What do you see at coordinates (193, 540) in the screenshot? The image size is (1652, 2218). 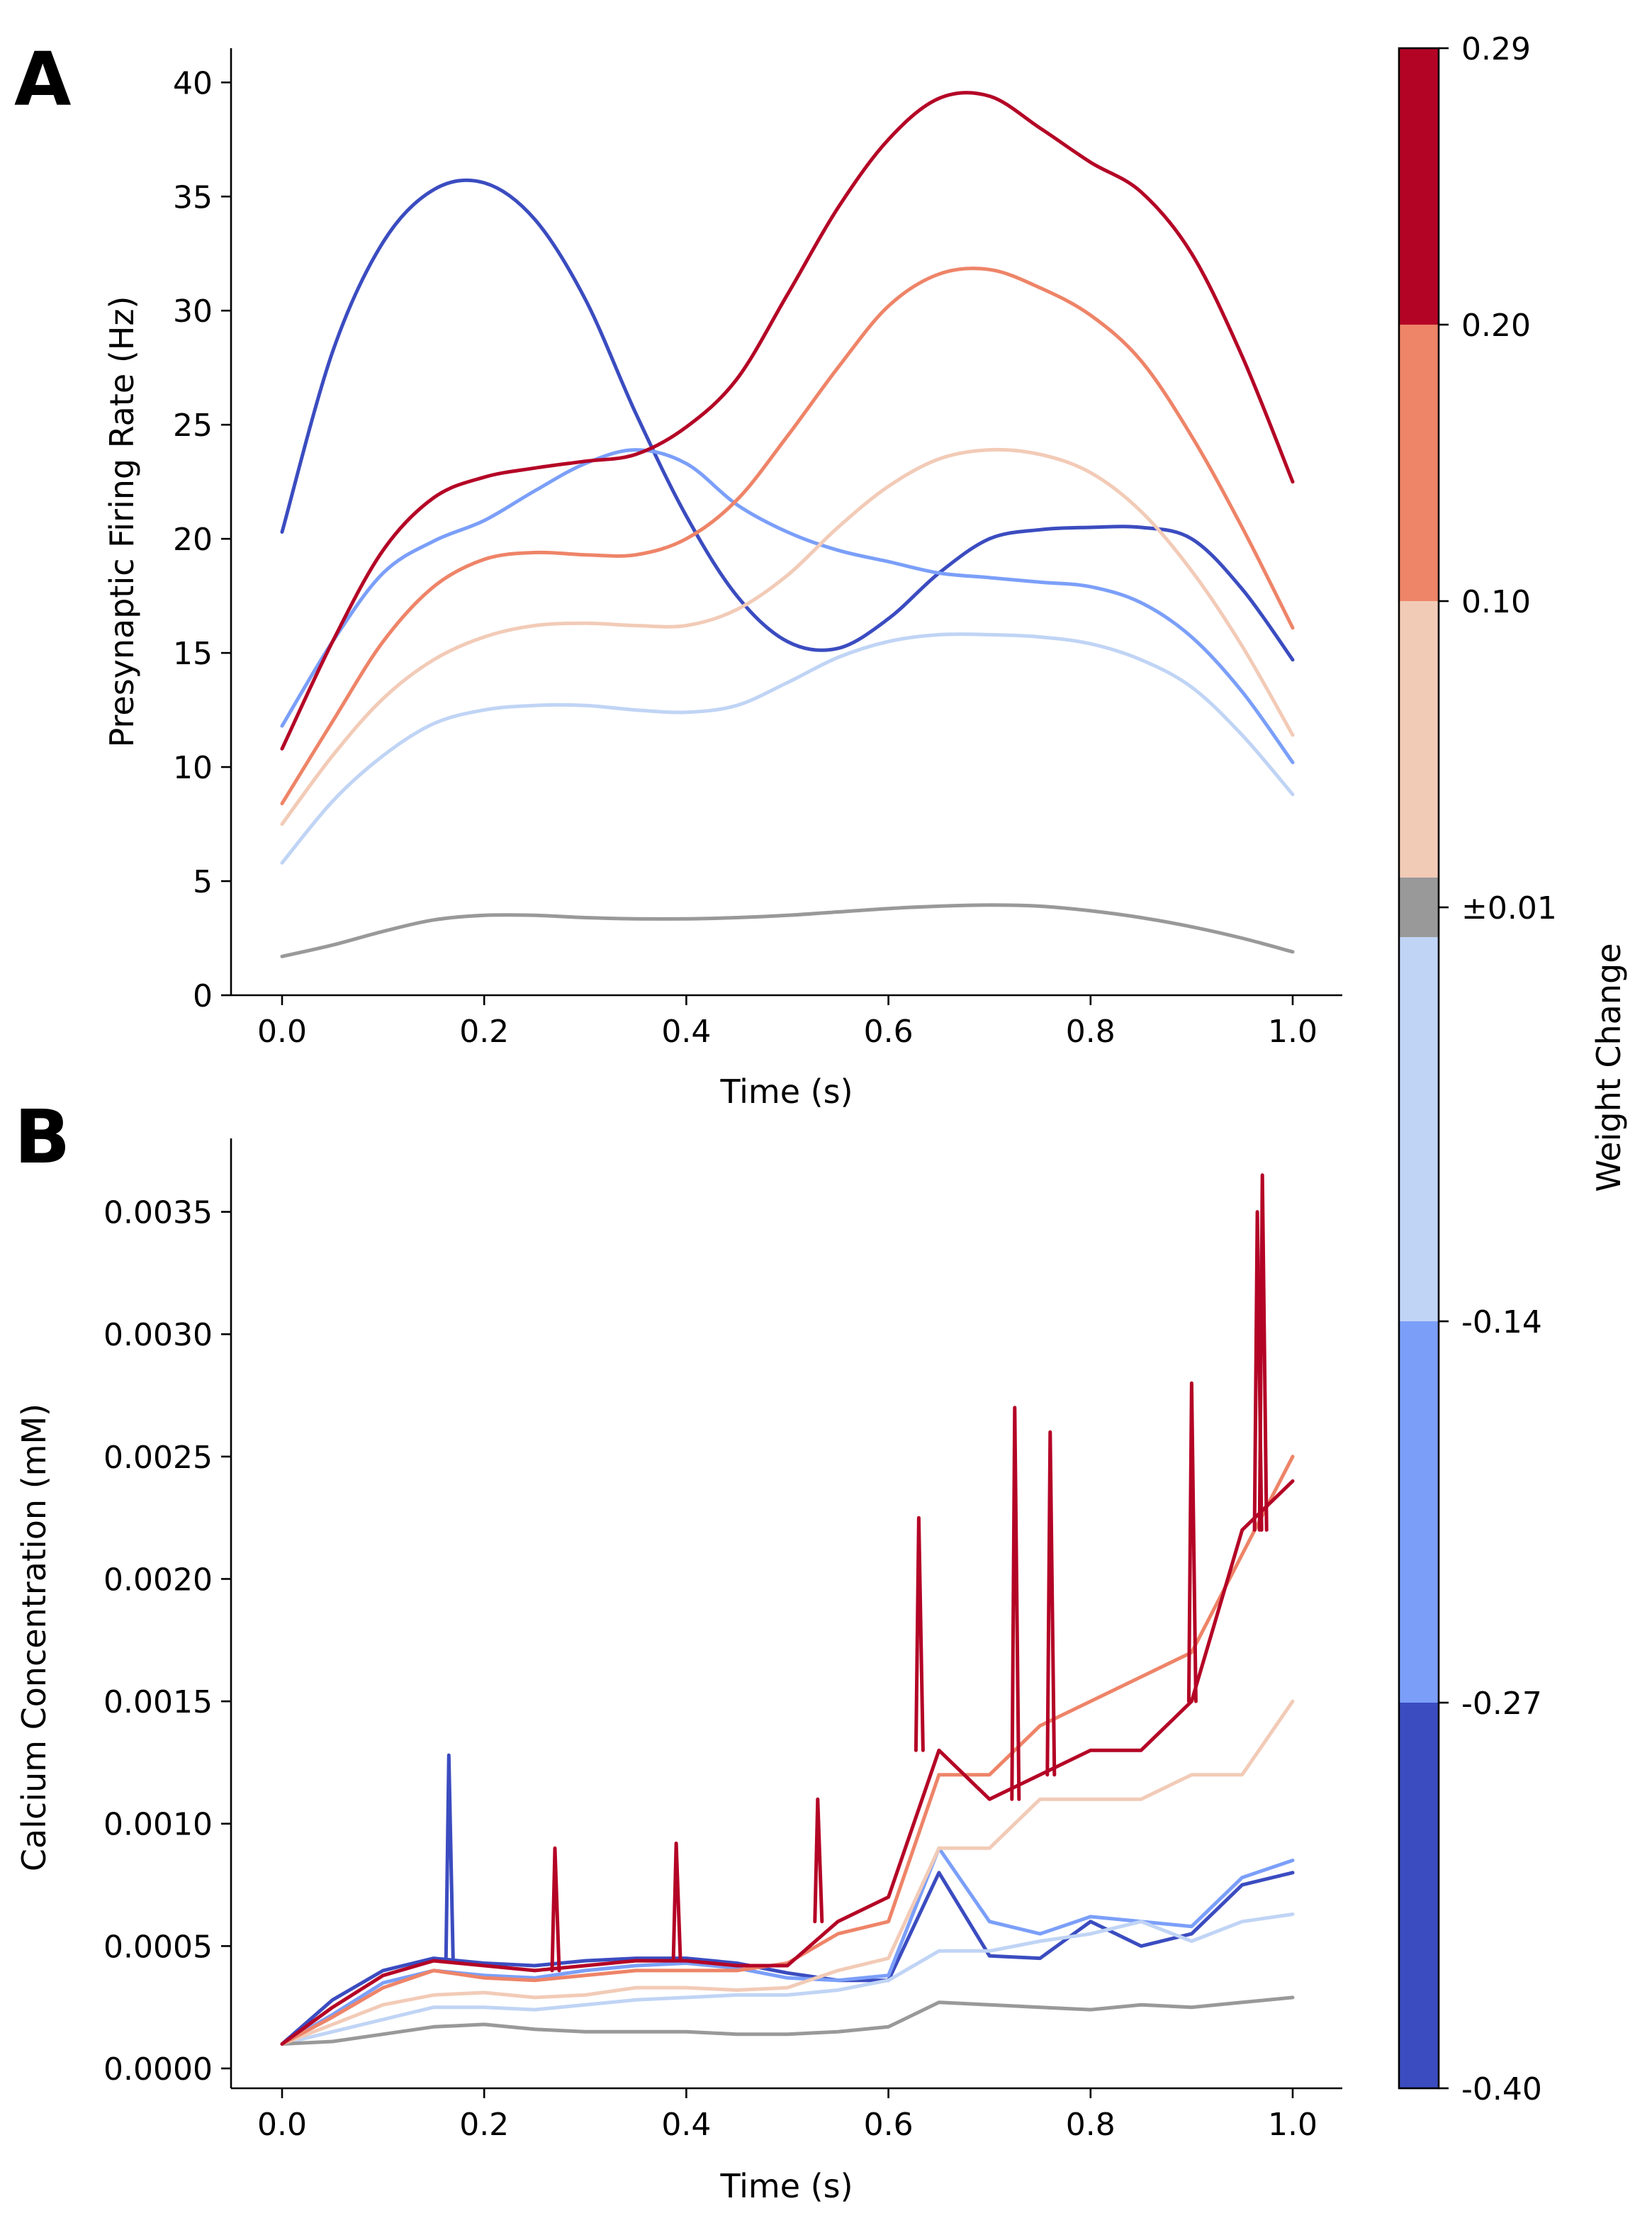 I see `y-tick-label: 20` at bounding box center [193, 540].